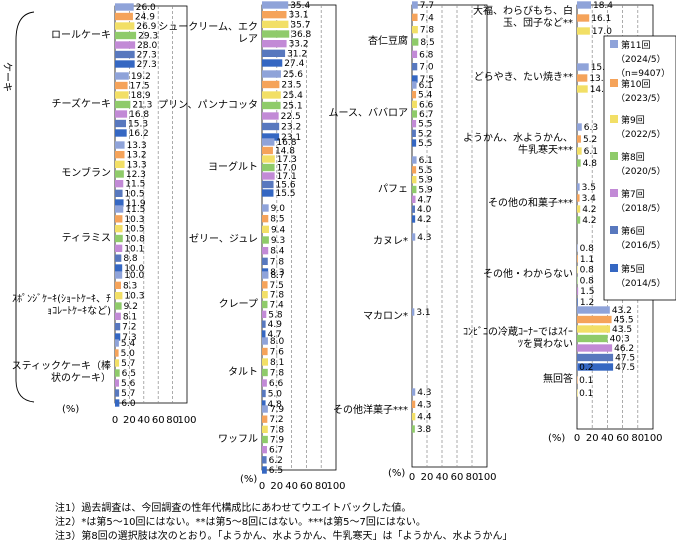  Describe the element at coordinates (633, 231) in the screenshot. I see `legend-entry: 第6回` at that location.